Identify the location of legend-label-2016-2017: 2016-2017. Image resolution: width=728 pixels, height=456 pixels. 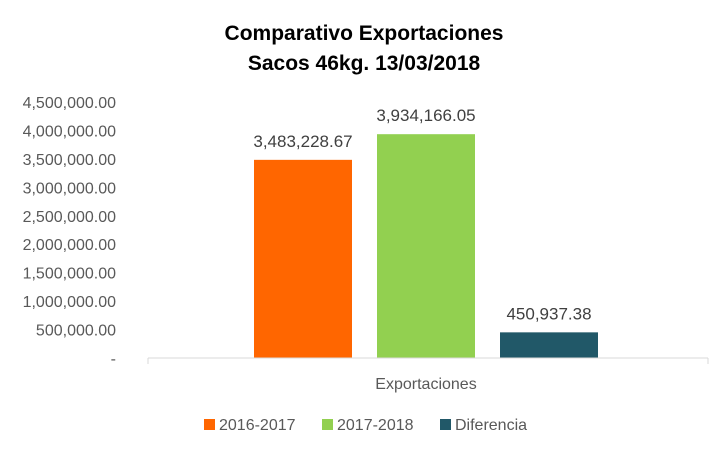
(257, 425).